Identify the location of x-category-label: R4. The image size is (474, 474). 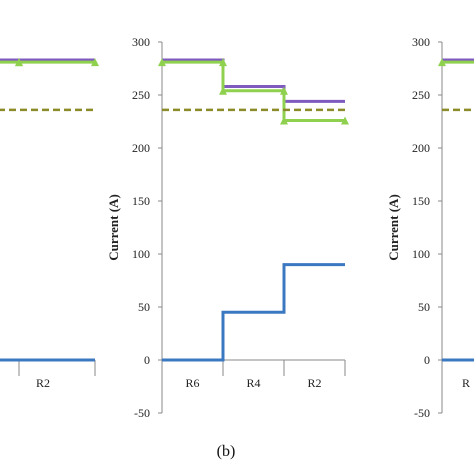
(253, 383).